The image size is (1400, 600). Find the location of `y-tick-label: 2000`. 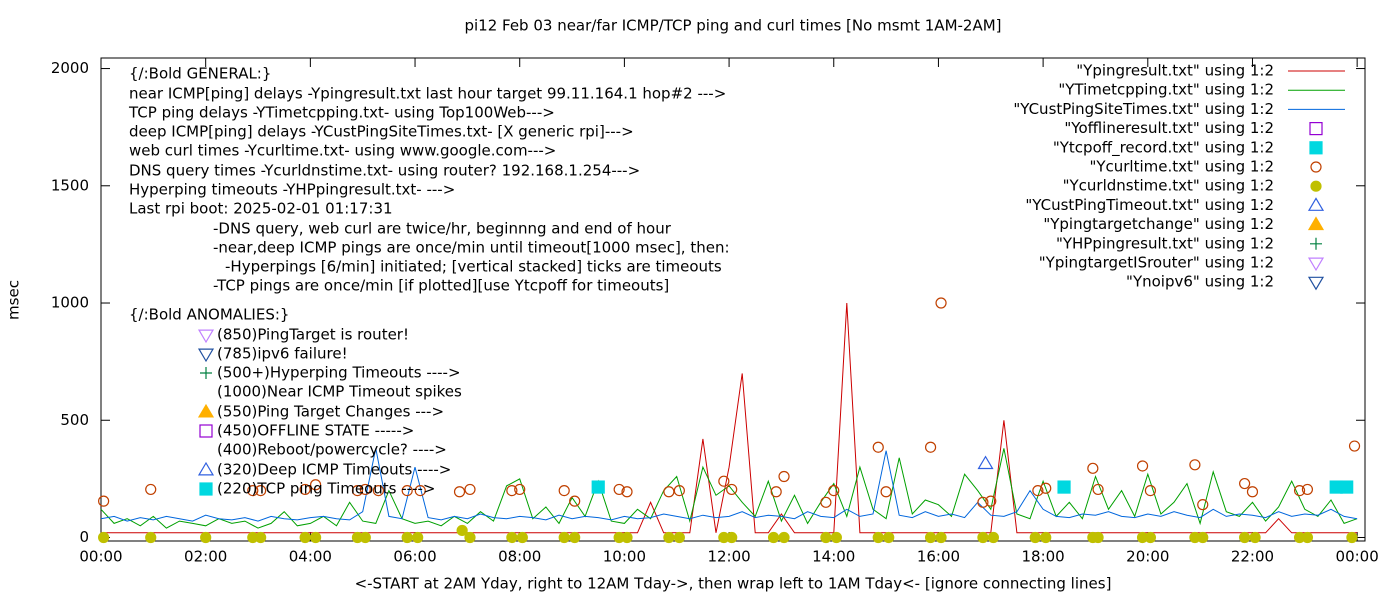

y-tick-label: 2000 is located at coordinates (70, 68).